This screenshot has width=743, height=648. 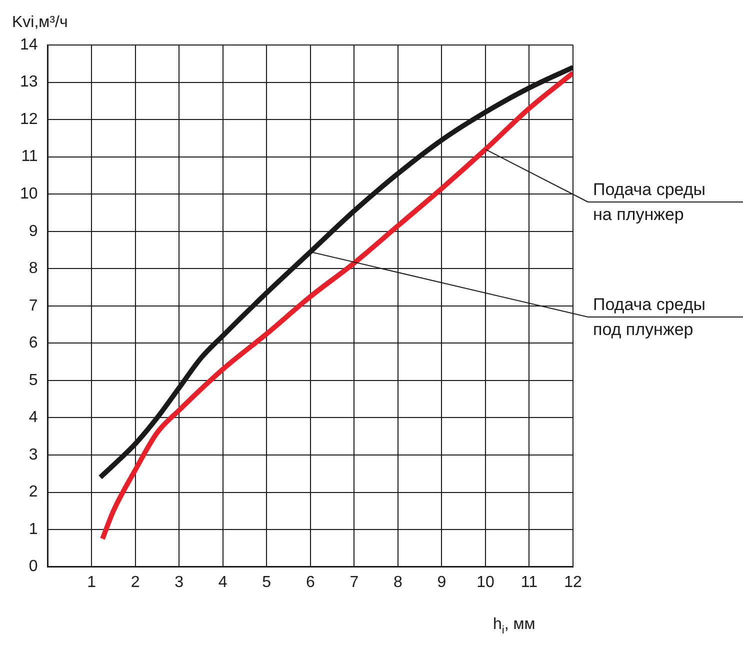 What do you see at coordinates (91, 582) in the screenshot?
I see `x-tick-label: 1` at bounding box center [91, 582].